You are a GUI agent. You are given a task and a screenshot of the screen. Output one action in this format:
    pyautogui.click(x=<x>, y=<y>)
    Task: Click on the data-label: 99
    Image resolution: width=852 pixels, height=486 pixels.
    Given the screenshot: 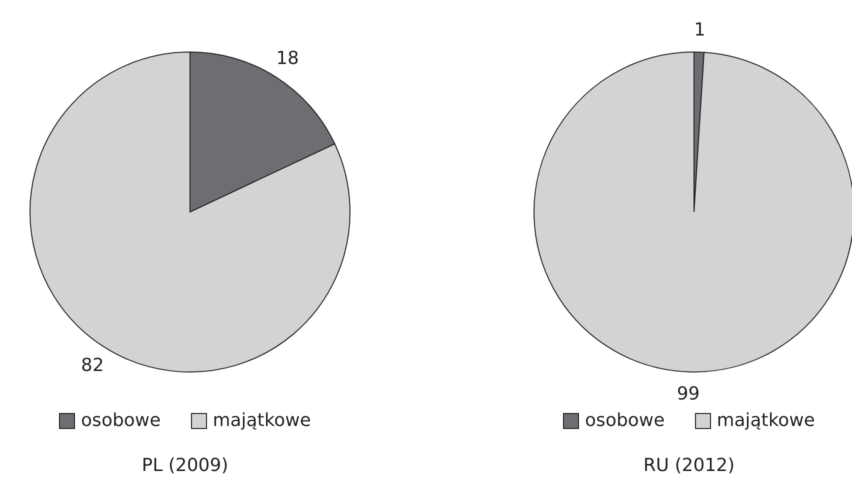 What is the action you would take?
    pyautogui.click(x=688, y=393)
    